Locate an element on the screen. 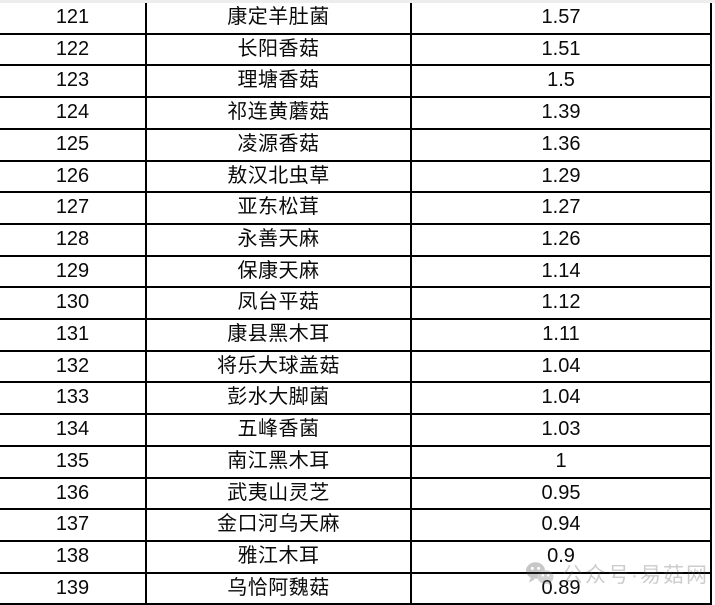 Image resolution: width=715 pixels, height=605 pixels. cell-rank: 122 is located at coordinates (73, 49).